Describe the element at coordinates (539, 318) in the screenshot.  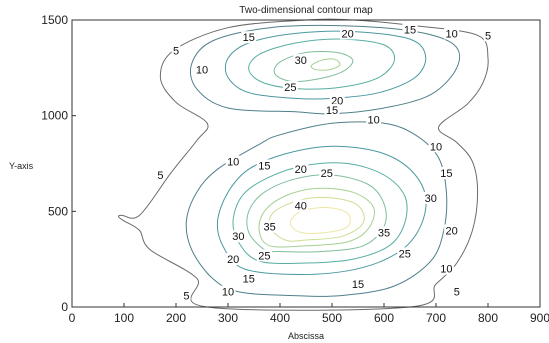
I see `x-tick-label: 900` at that location.